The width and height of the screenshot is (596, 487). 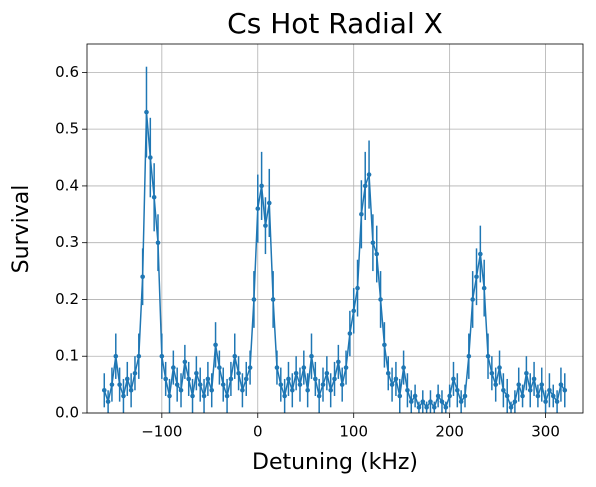 I want to click on y-tick-label: 0.6, so click(x=67, y=72).